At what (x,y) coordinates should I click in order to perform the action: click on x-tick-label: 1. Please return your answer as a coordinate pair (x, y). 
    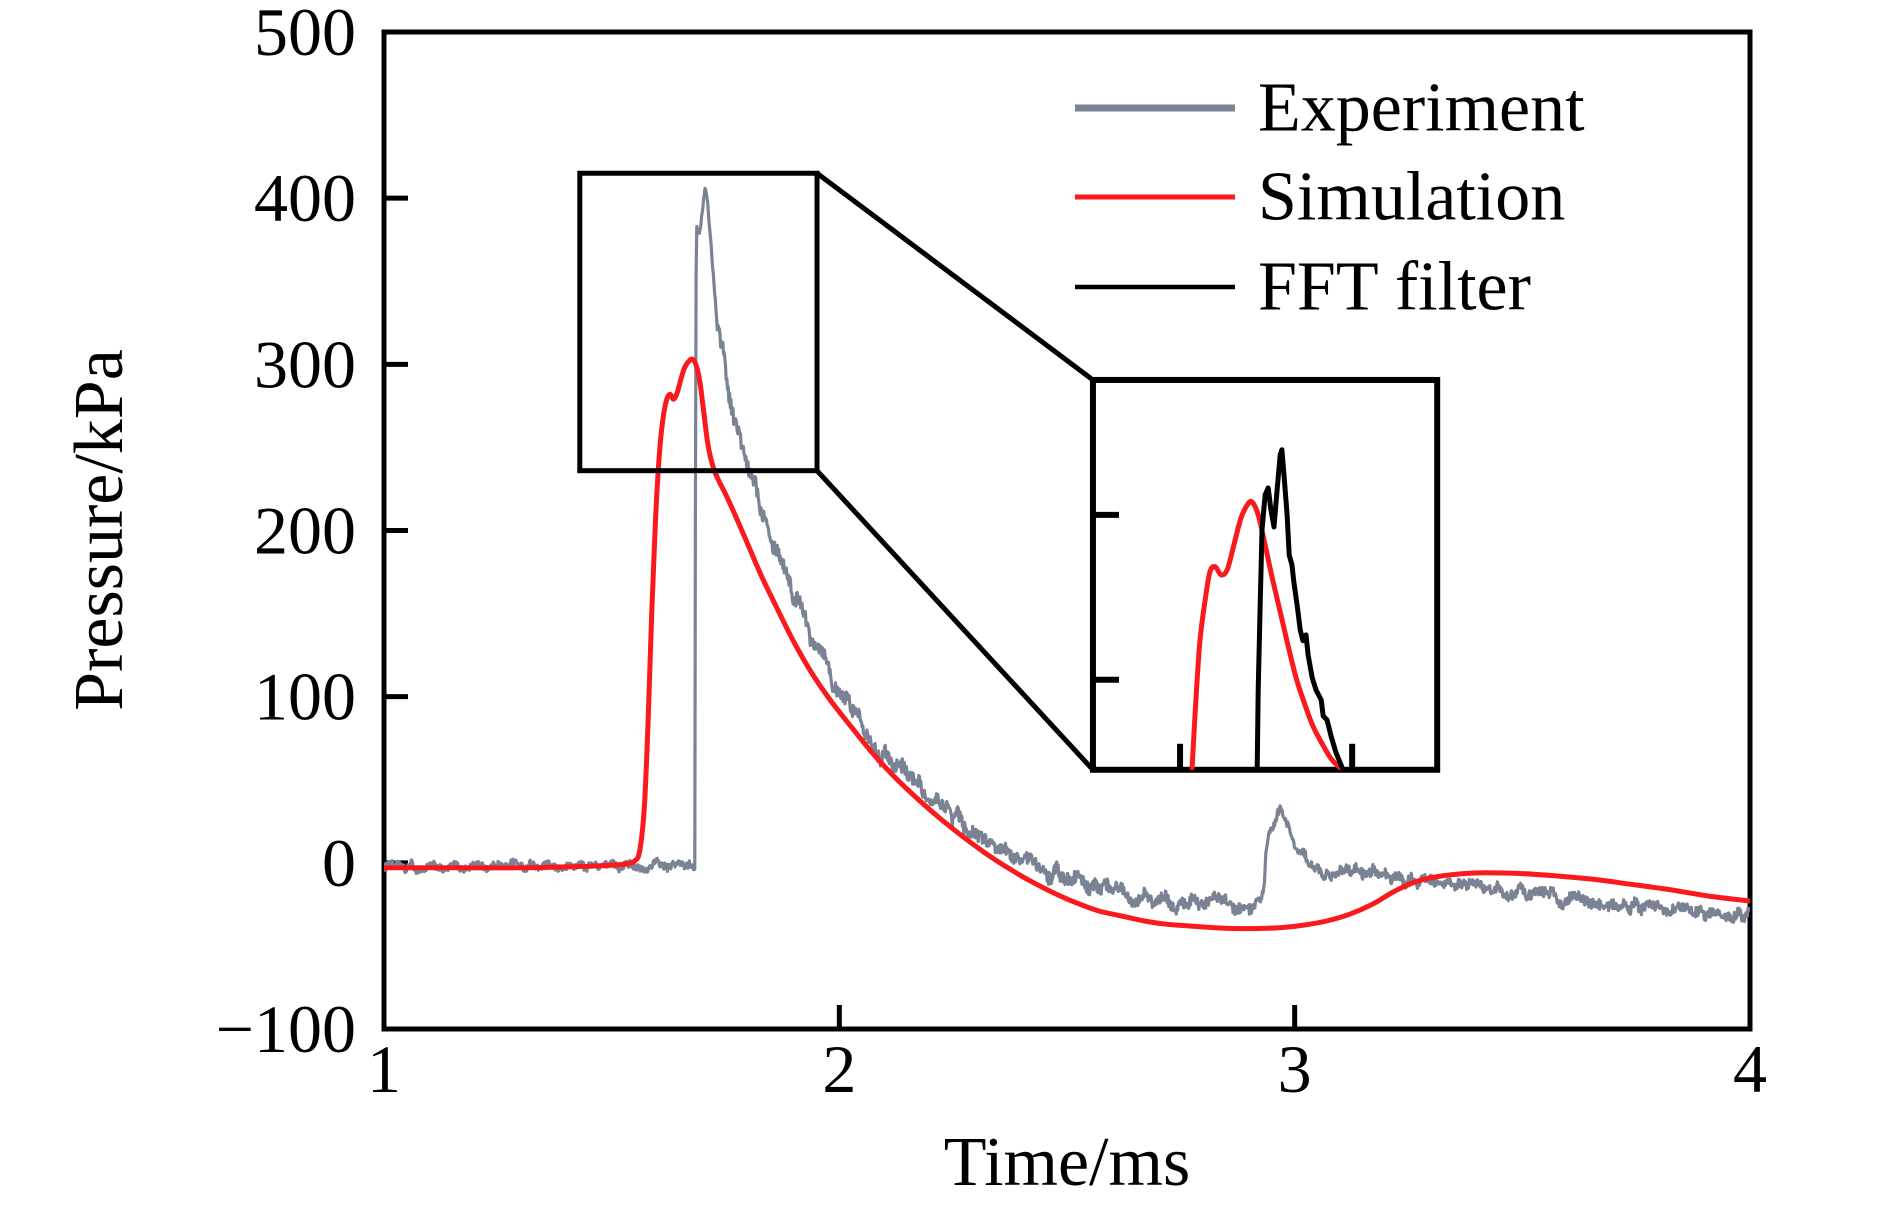
    Looking at the image, I should click on (384, 1069).